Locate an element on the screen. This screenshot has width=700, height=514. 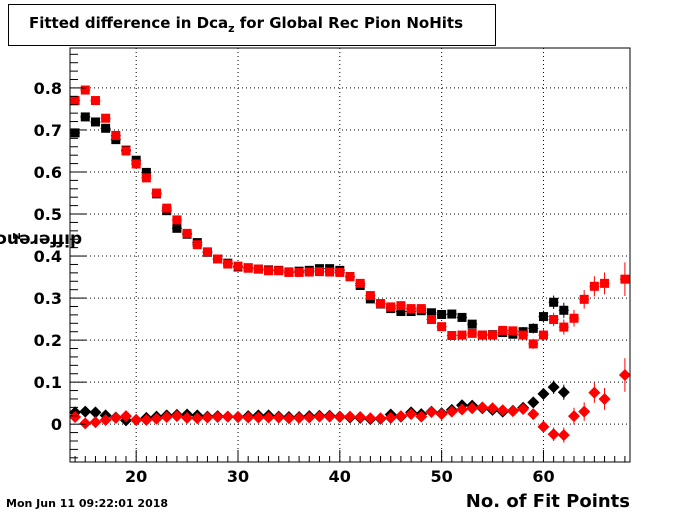
chart-title-main: Fitted difference in Dca is located at coordinates (129, 23).